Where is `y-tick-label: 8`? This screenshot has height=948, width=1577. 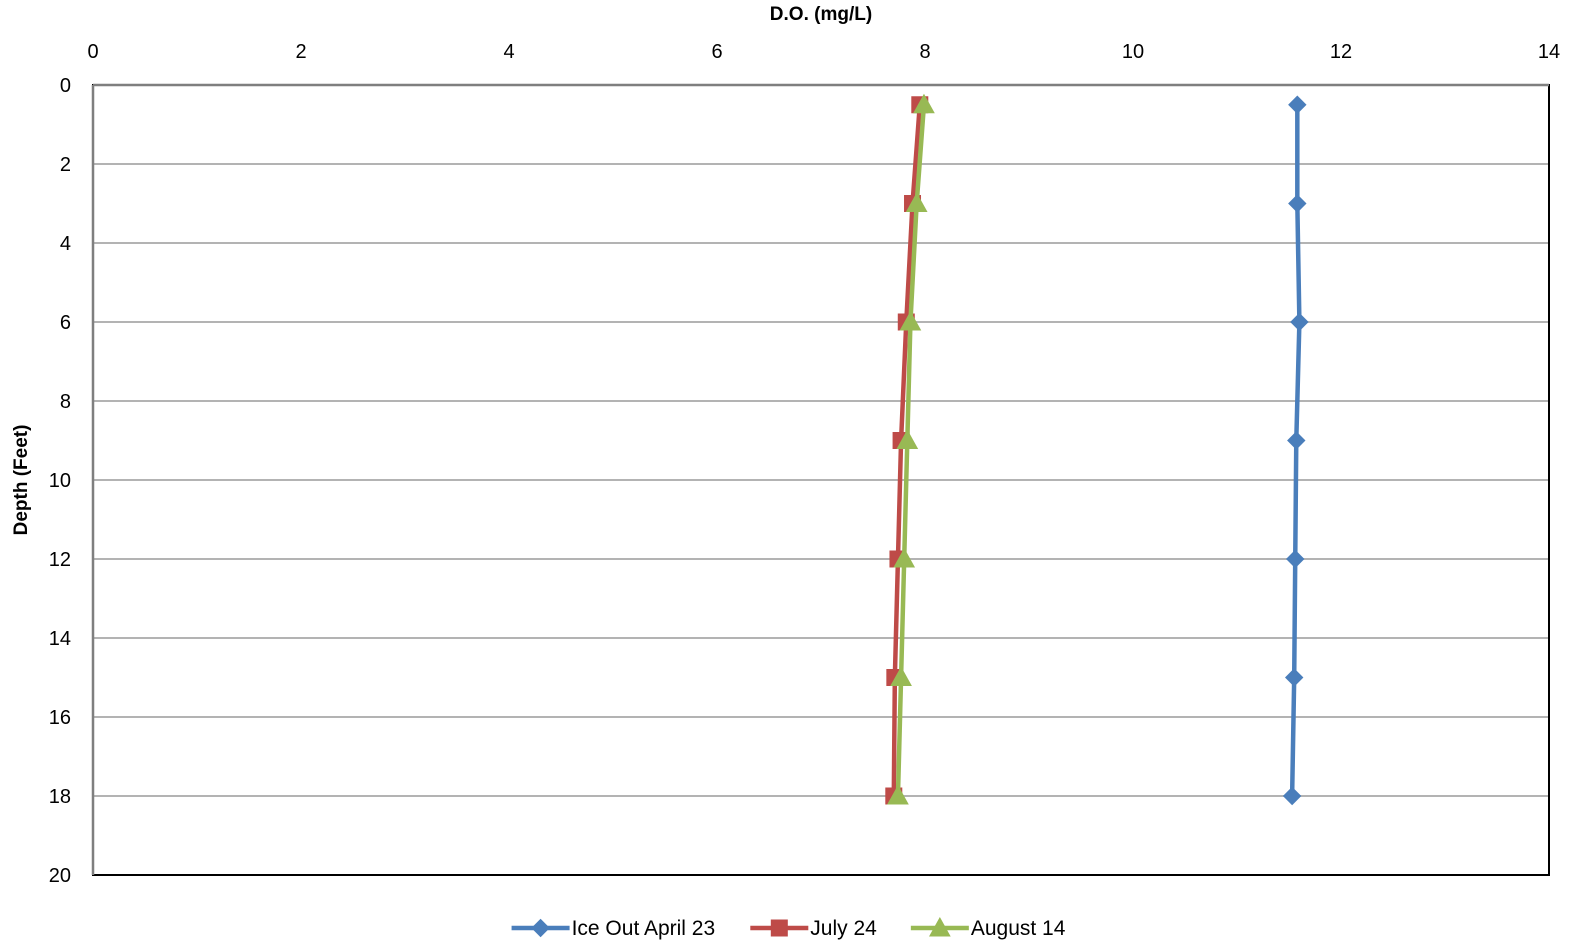
y-tick-label: 8 is located at coordinates (65, 402).